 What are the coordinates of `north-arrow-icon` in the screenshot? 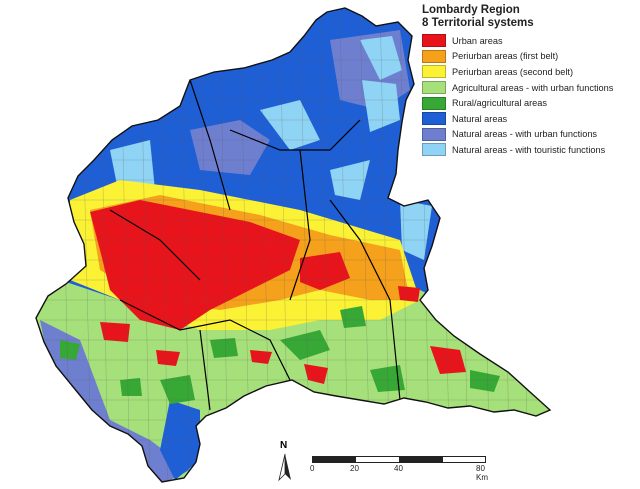 It's located at (284, 467).